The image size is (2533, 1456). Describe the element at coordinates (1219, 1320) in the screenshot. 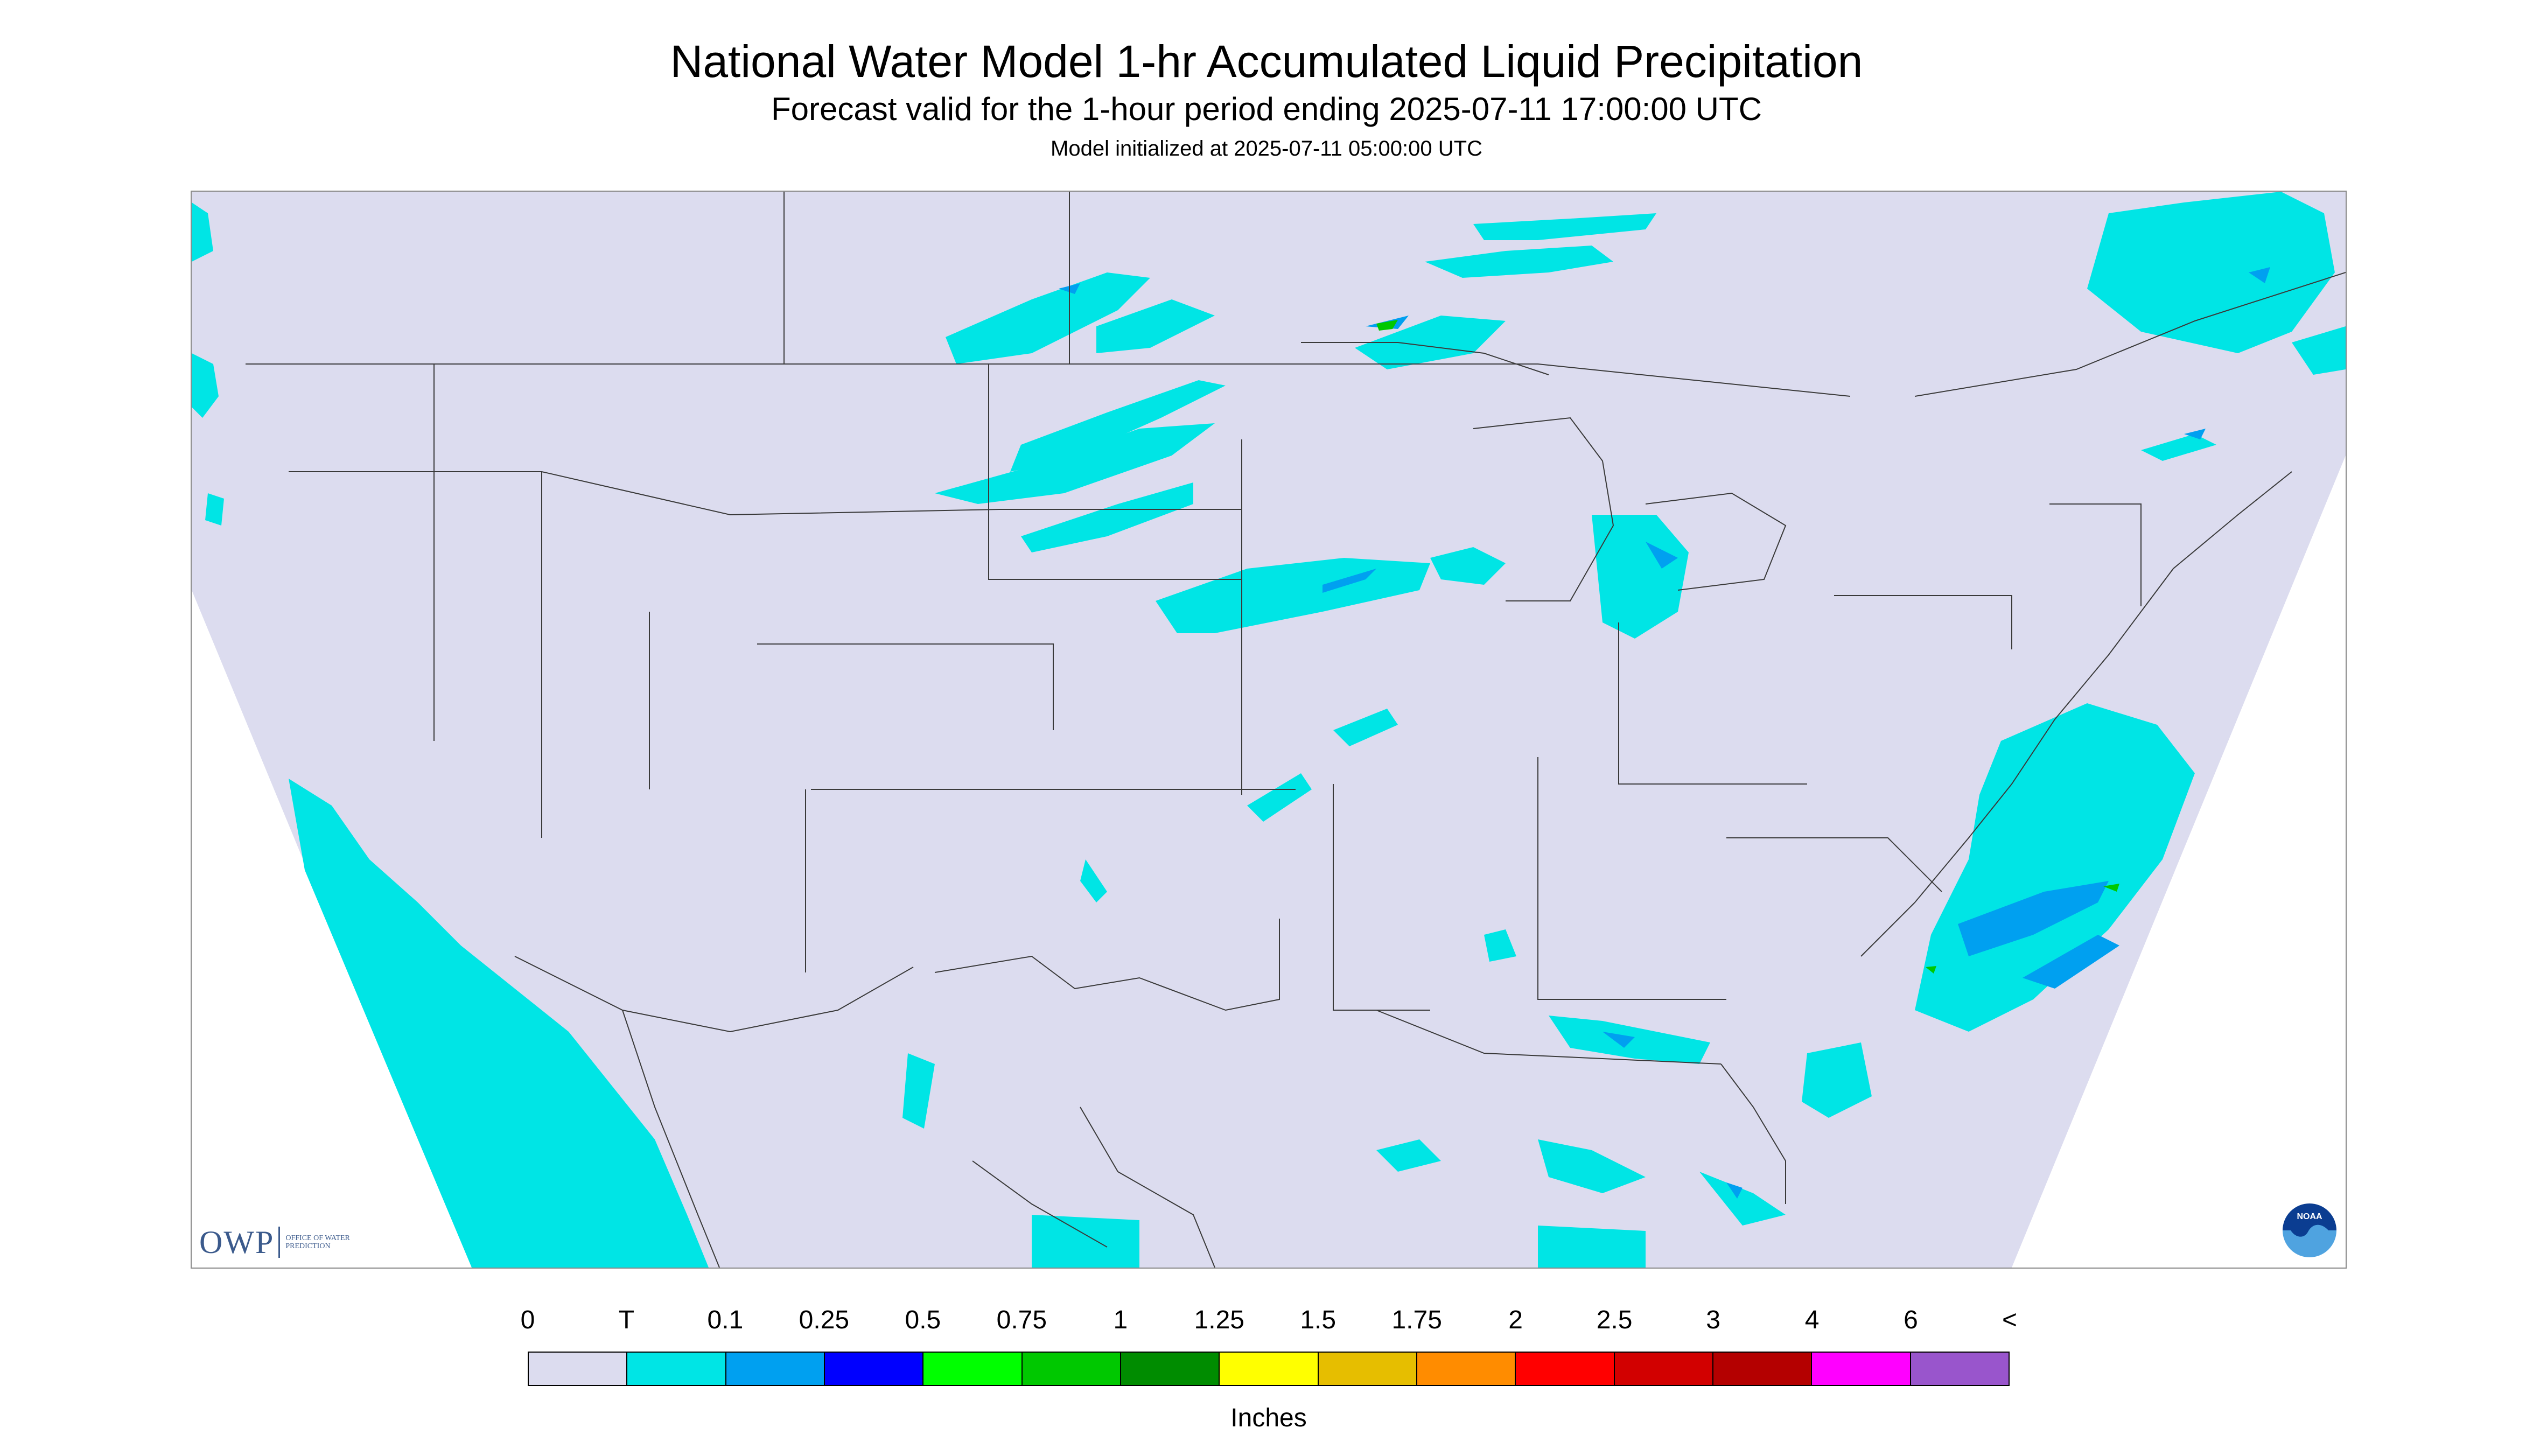

I see `legend-tick-label: 1.25` at that location.